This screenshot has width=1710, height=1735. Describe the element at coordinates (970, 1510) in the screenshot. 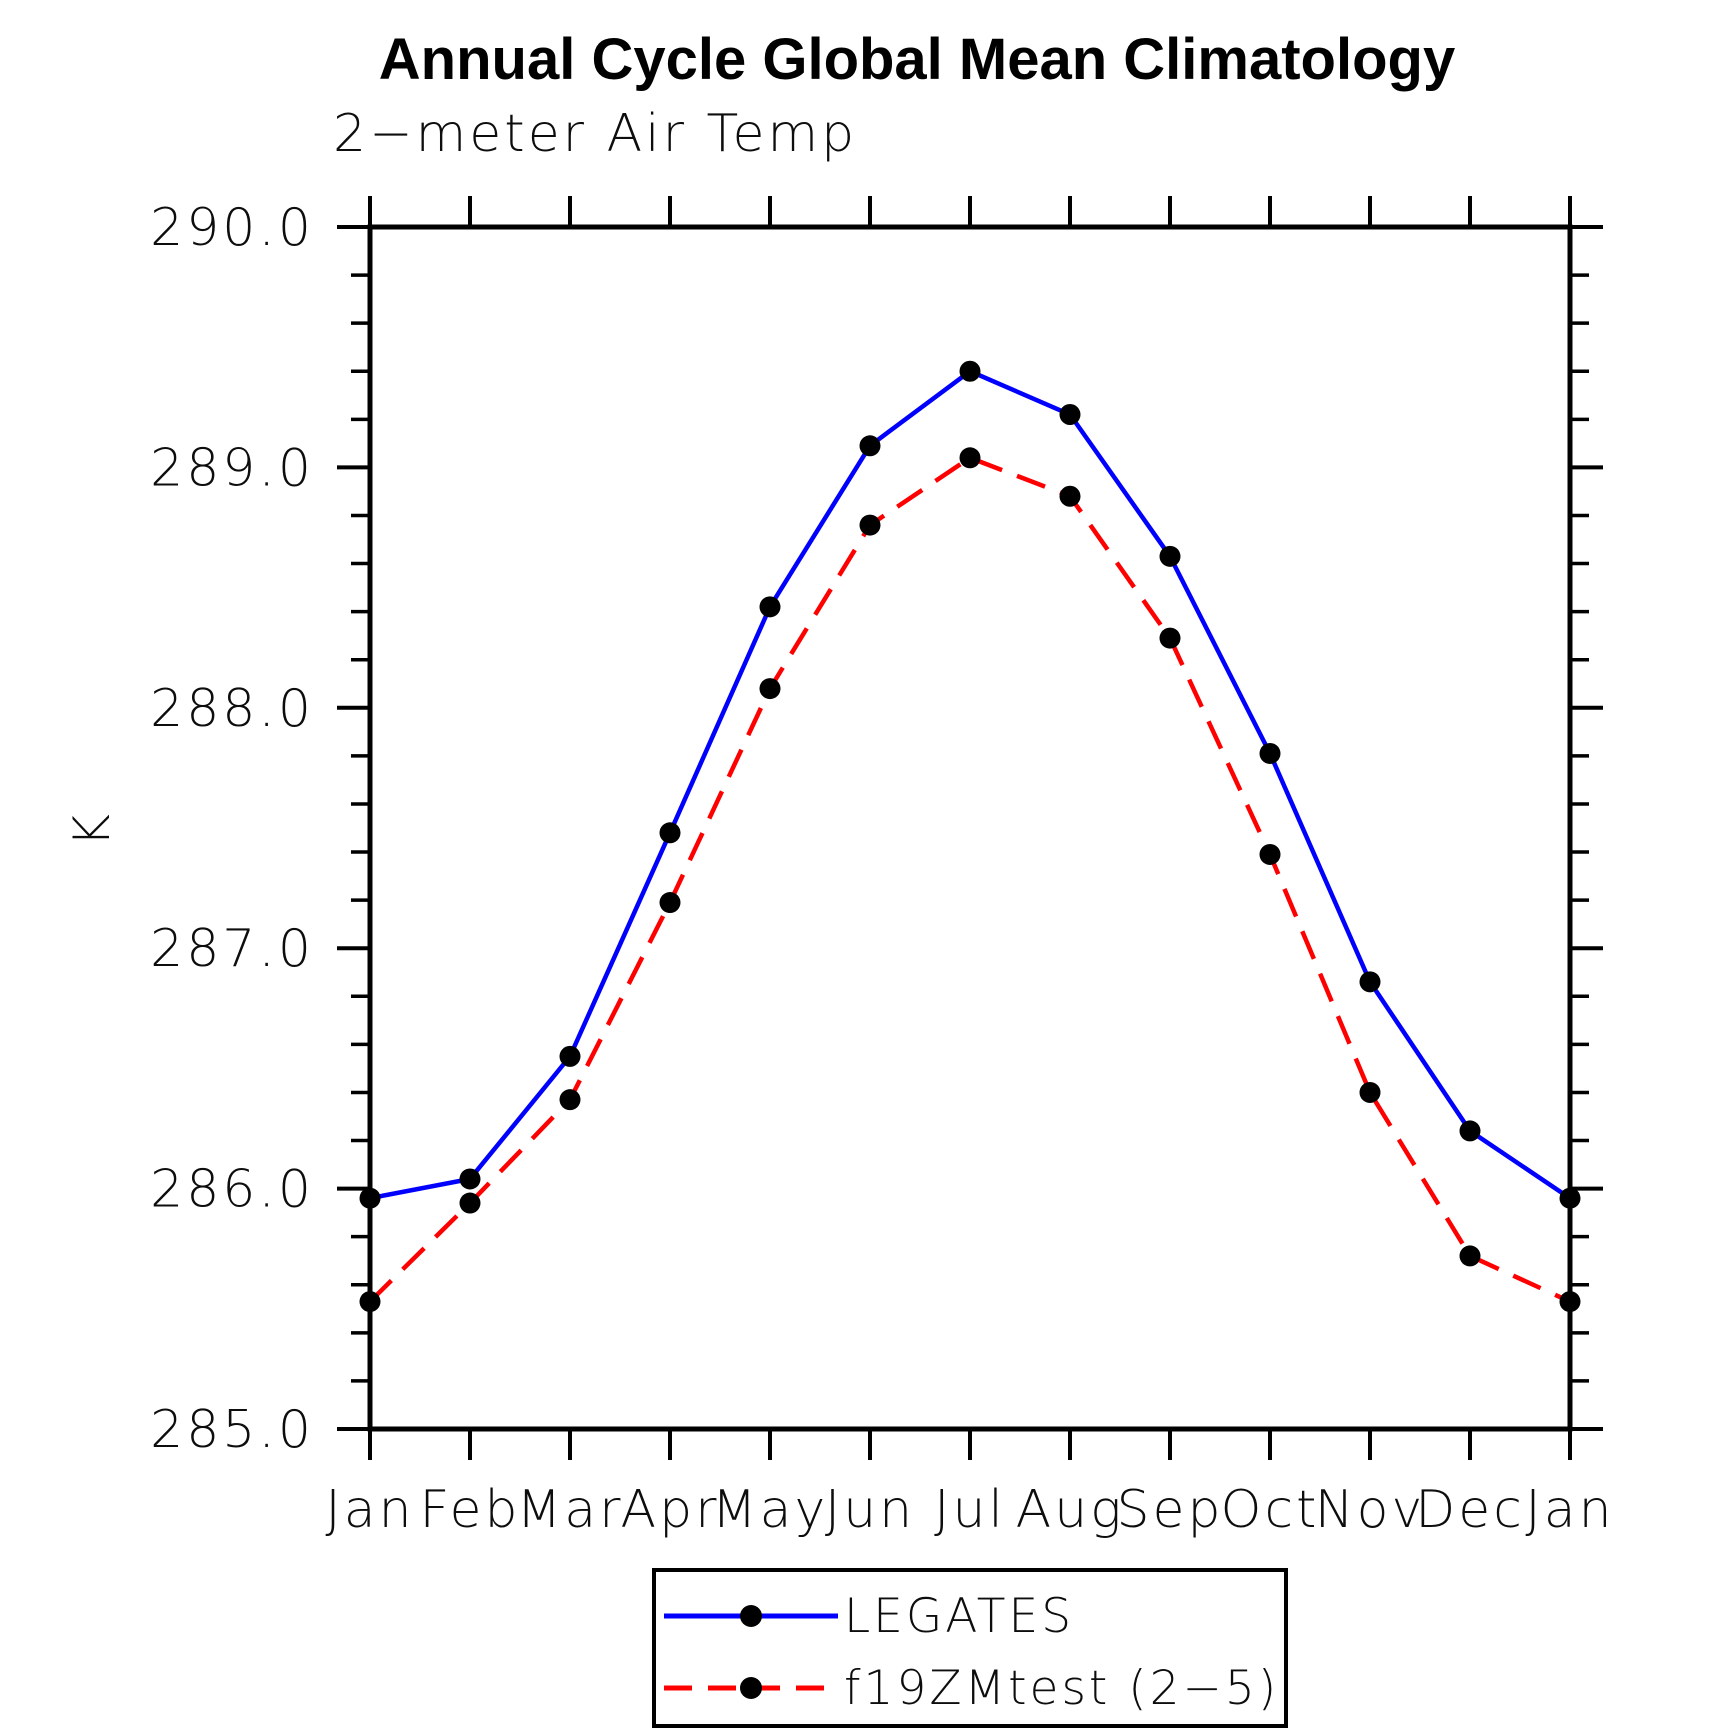

I see `x-tick-label: Jul` at that location.